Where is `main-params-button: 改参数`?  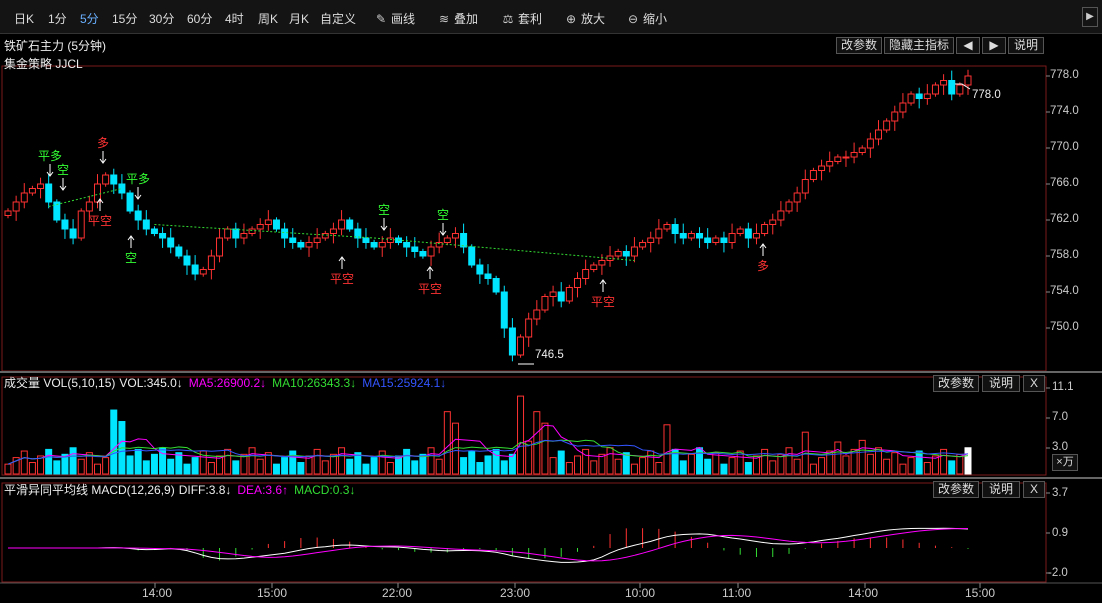 main-params-button: 改参数 is located at coordinates (859, 45).